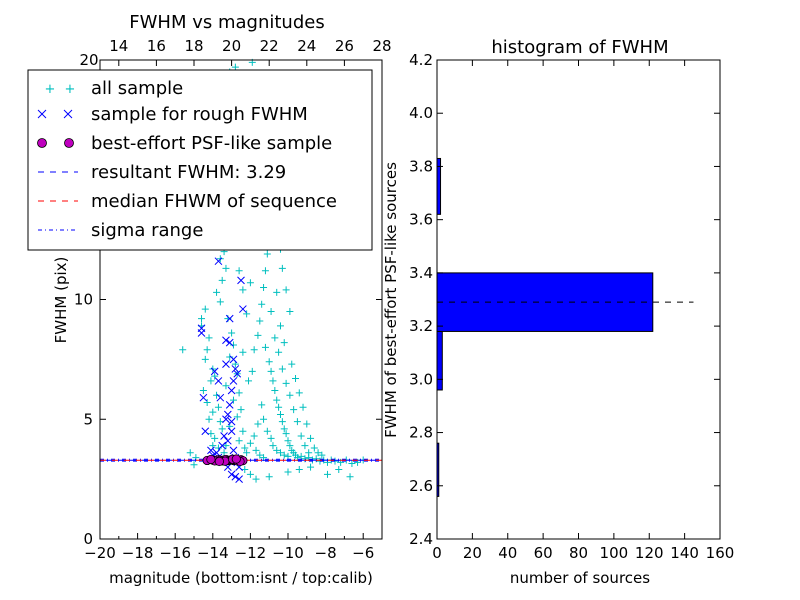 The width and height of the screenshot is (800, 600). What do you see at coordinates (118, 46) in the screenshot?
I see `scatter-top-xtick-label: 14` at bounding box center [118, 46].